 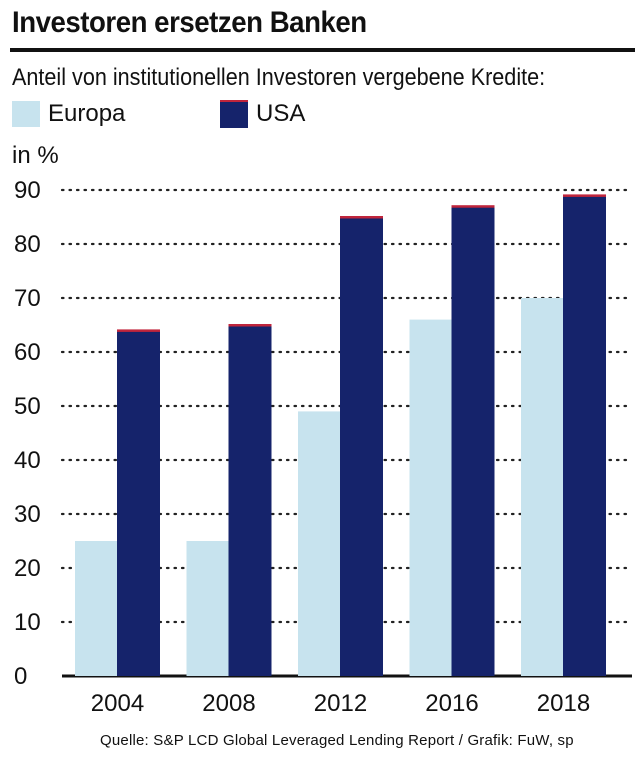 What do you see at coordinates (250, 500) in the screenshot?
I see `bar-usa-2008` at bounding box center [250, 500].